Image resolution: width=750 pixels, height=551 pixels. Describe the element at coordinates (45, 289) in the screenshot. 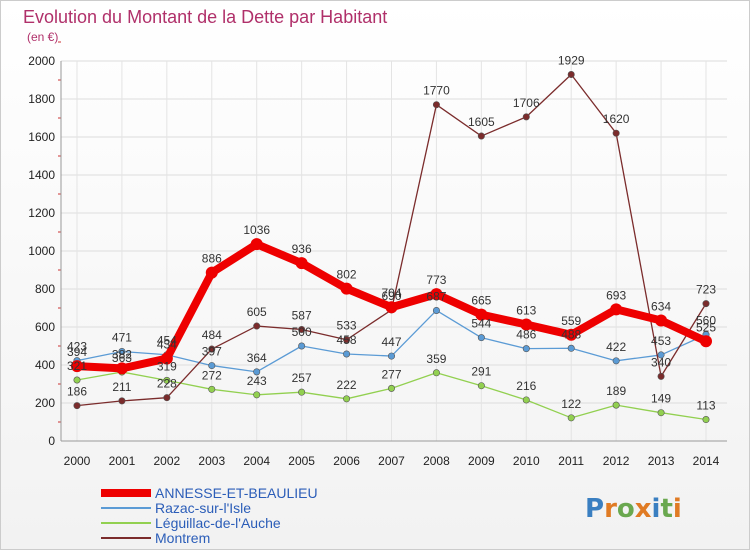

I see `y-tick-label: 800` at that location.